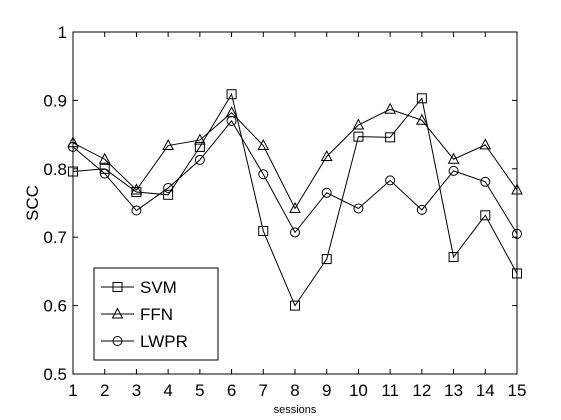 This screenshot has height=420, width=561. Describe the element at coordinates (55, 374) in the screenshot. I see `y-tick-label: 0.5` at that location.